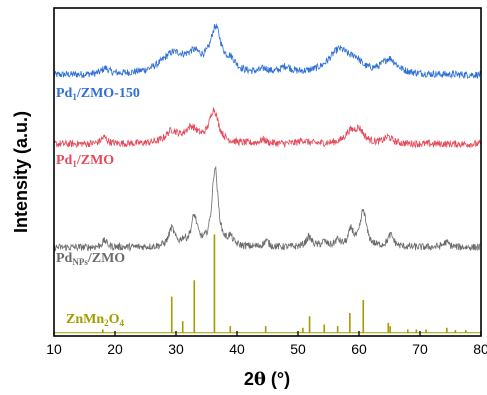 The image size is (487, 395). What do you see at coordinates (54, 349) in the screenshot?
I see `x-tick-label: 10` at bounding box center [54, 349].